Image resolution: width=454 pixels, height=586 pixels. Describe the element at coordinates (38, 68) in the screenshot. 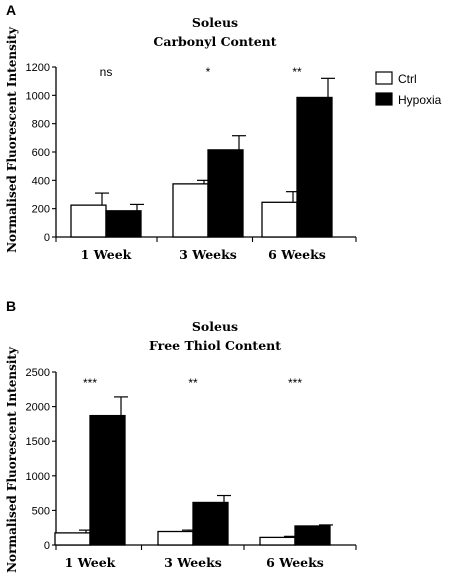

I see `y-tick-label: 1200` at that location.